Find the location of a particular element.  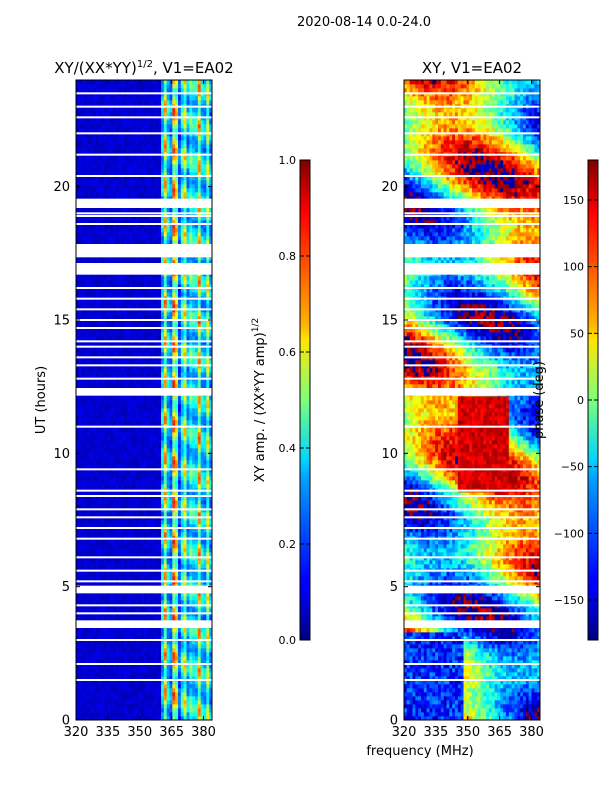

left-title-main: XY/(XX*YY) is located at coordinates (95, 68).